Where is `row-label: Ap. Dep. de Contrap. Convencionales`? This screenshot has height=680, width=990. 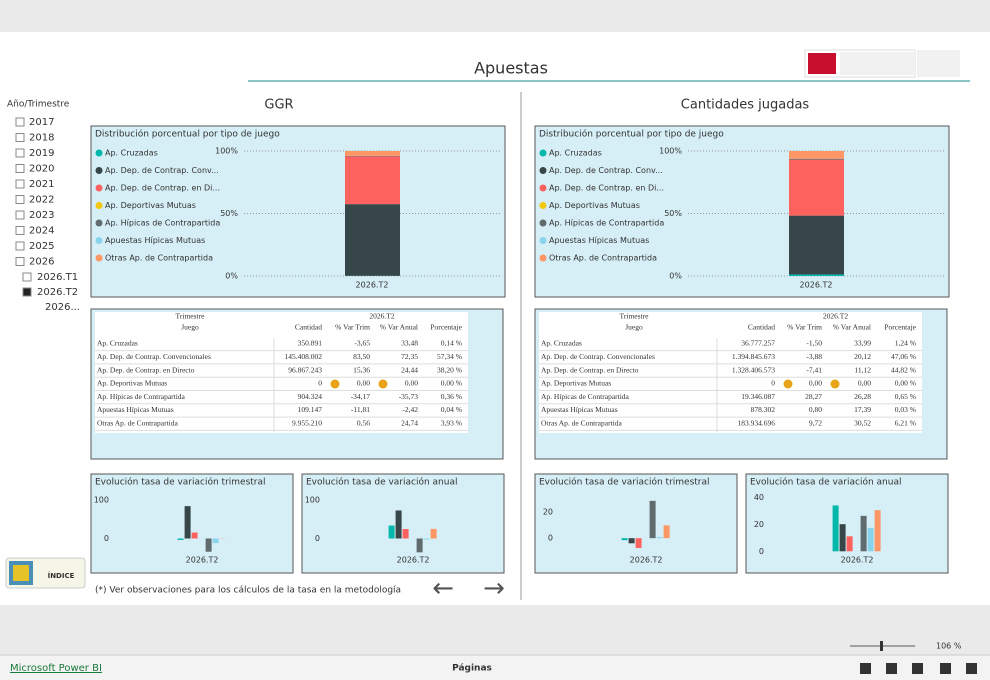 row-label: Ap. Dep. de Contrap. Convencionales is located at coordinates (598, 356).